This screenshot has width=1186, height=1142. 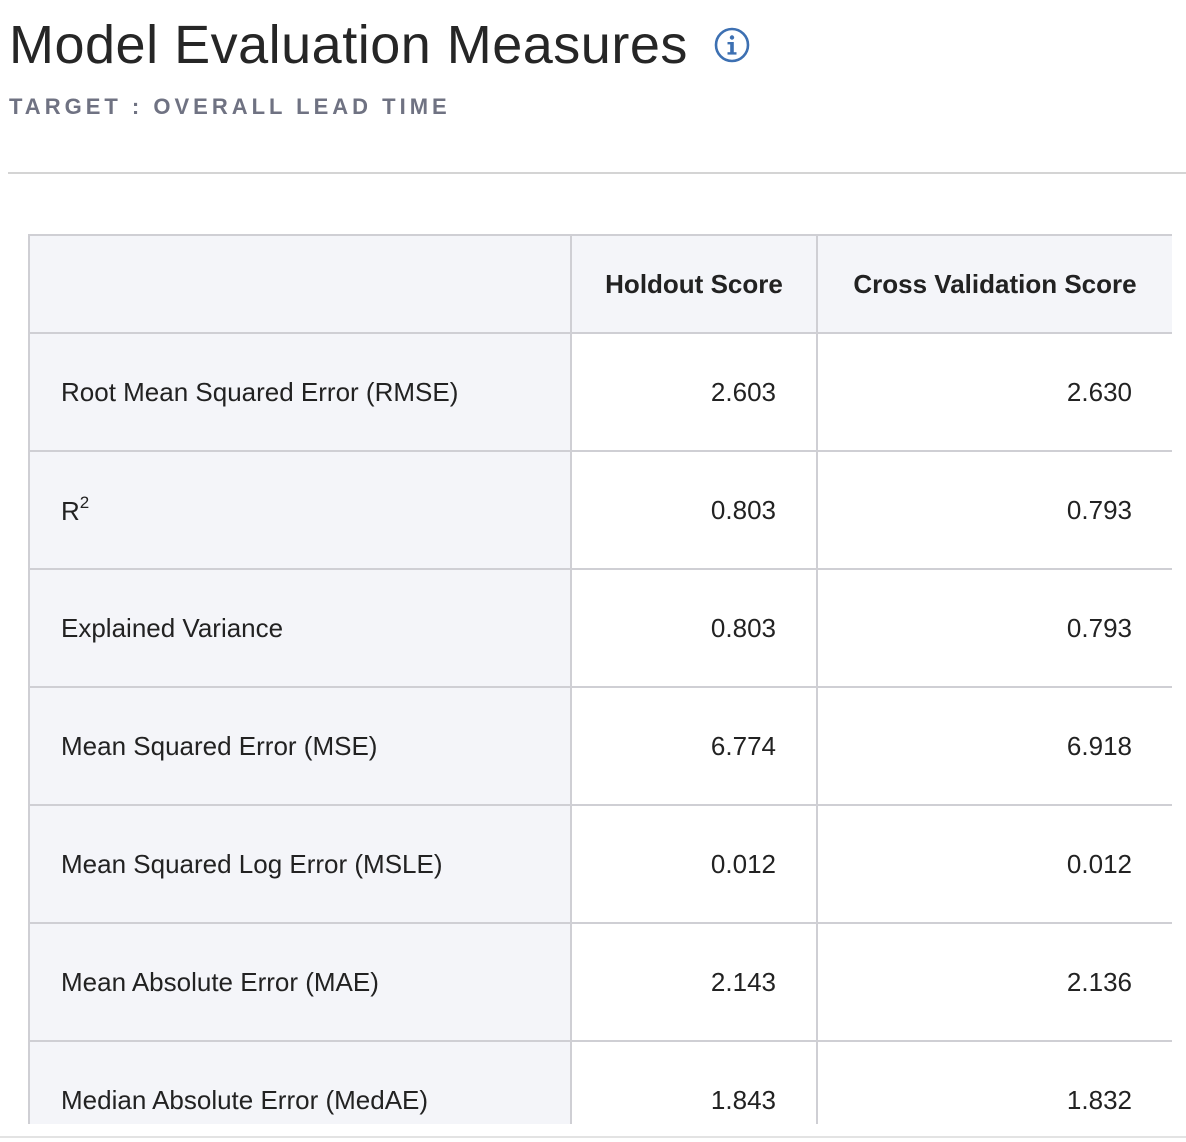 I want to click on info-icon, so click(x=732, y=45).